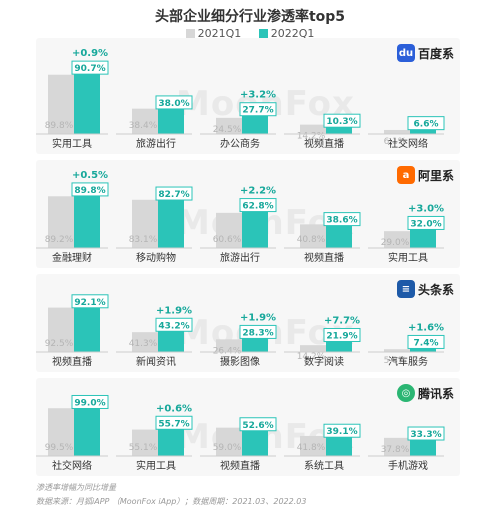 The image size is (500, 511). I want to click on paw-icon: du, so click(405, 53).